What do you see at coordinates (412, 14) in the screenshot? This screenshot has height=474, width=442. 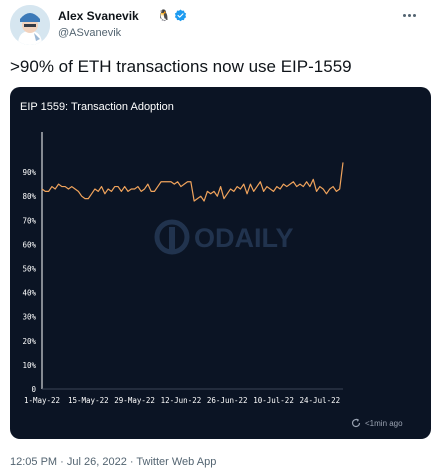 I see `more-options-icon` at bounding box center [412, 14].